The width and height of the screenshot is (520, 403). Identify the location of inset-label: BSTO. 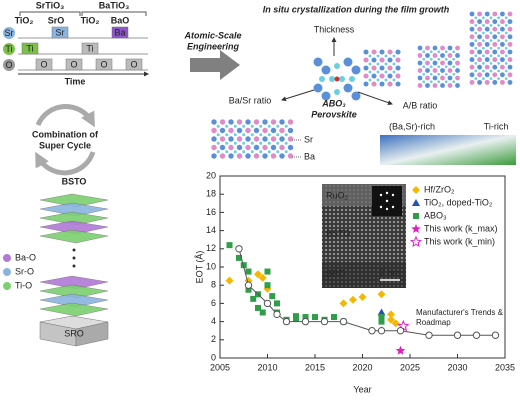
(338, 233).